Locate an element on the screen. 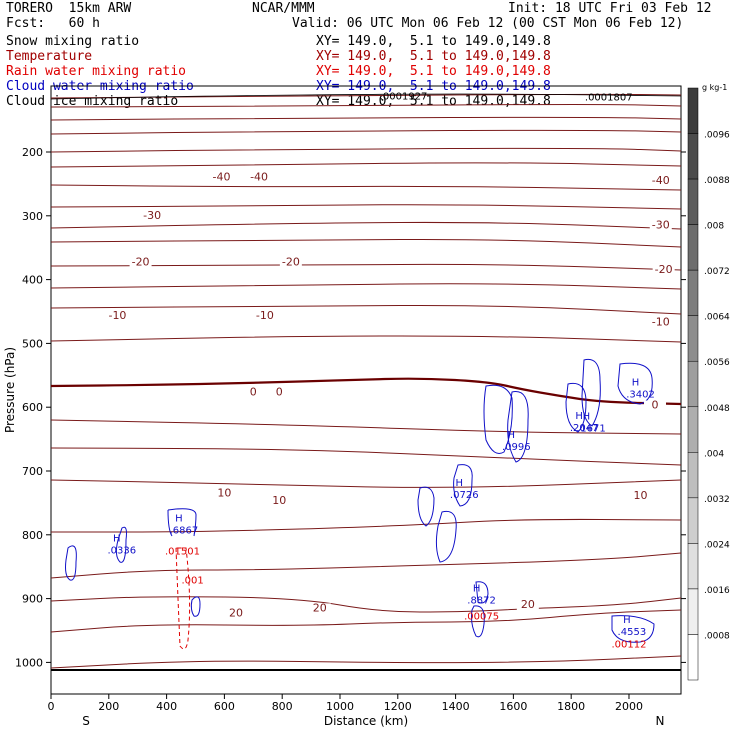  cloud-max-label: .0726 is located at coordinates (464, 495).